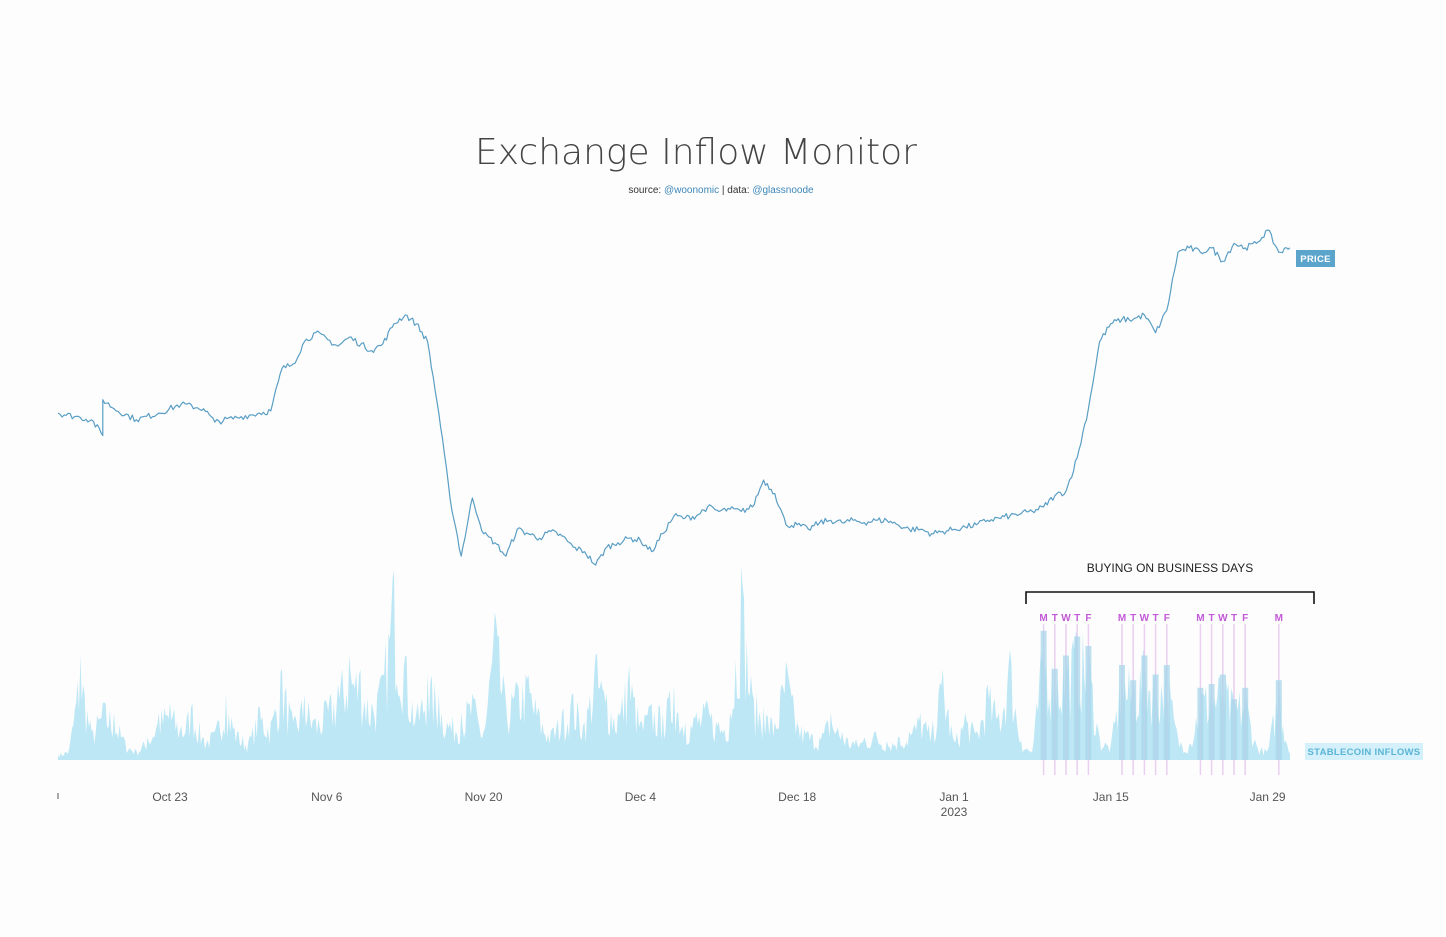  I want to click on x-tick-label: Dec 4, so click(641, 797).